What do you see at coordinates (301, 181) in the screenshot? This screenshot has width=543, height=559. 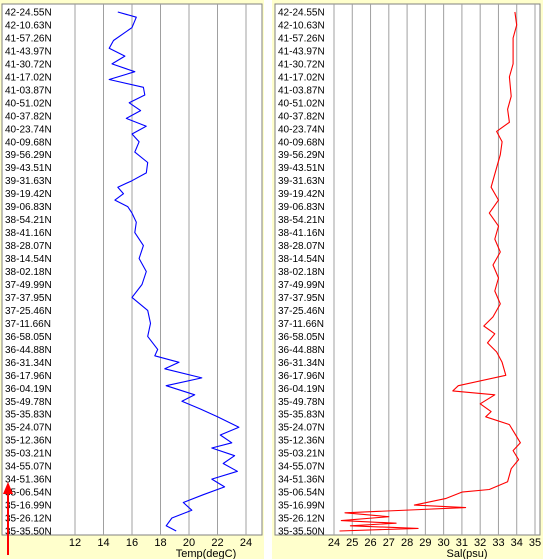 I see `sal-y-tick-label: 39-31.63N` at bounding box center [301, 181].